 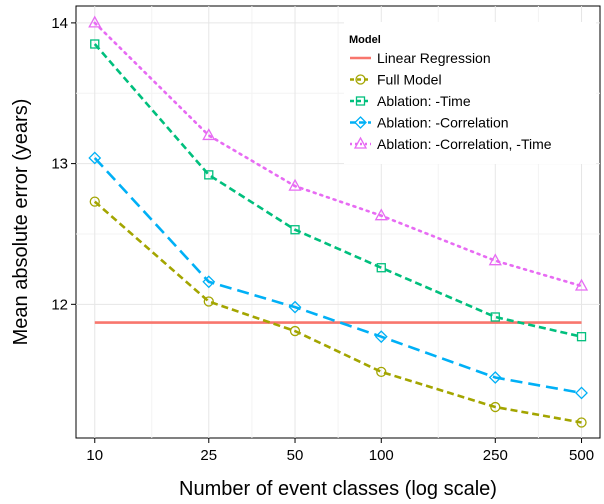 I want to click on x-axis-title: Number of event classes (log scale), so click(x=338, y=489).